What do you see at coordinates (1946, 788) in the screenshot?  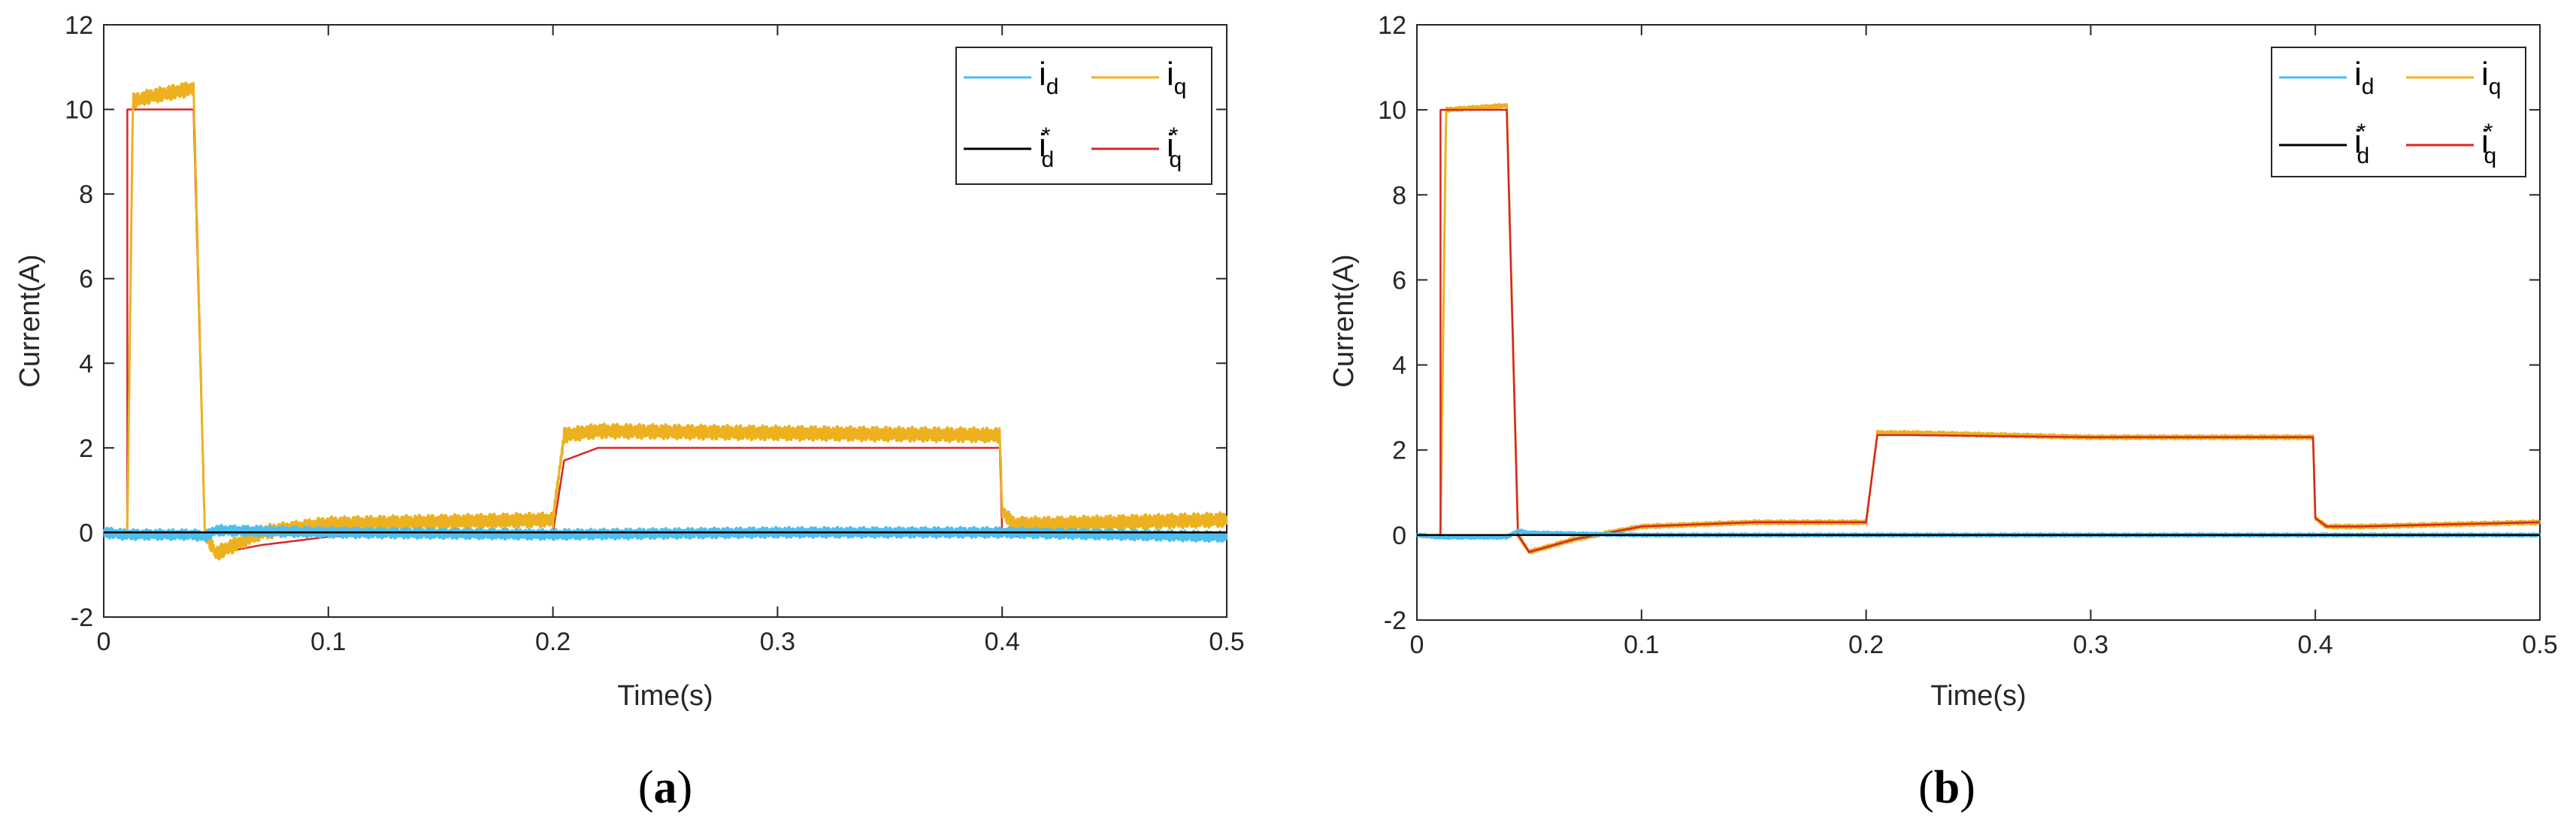 I see `panel-label-b: (b)` at bounding box center [1946, 788].